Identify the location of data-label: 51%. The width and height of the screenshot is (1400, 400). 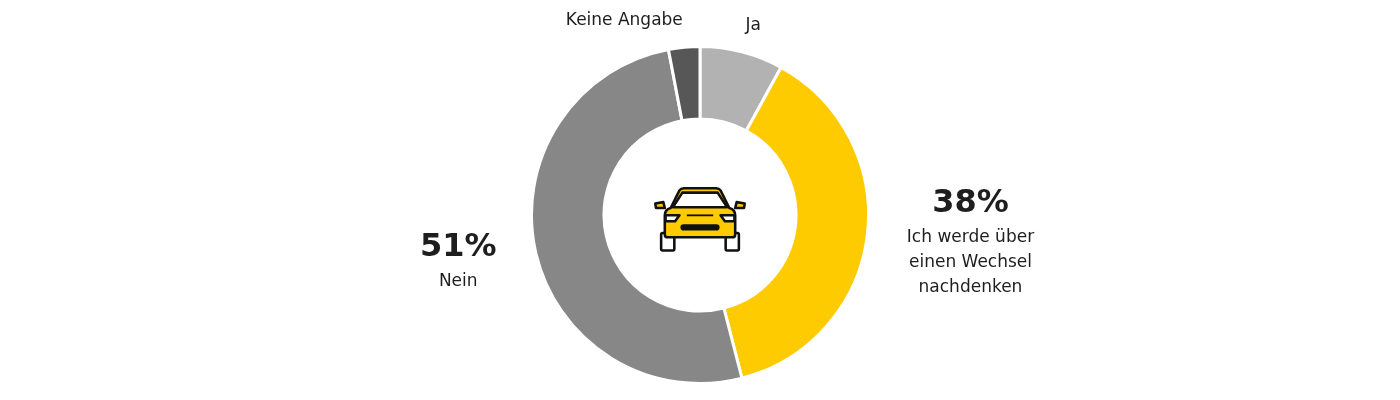
(458, 245).